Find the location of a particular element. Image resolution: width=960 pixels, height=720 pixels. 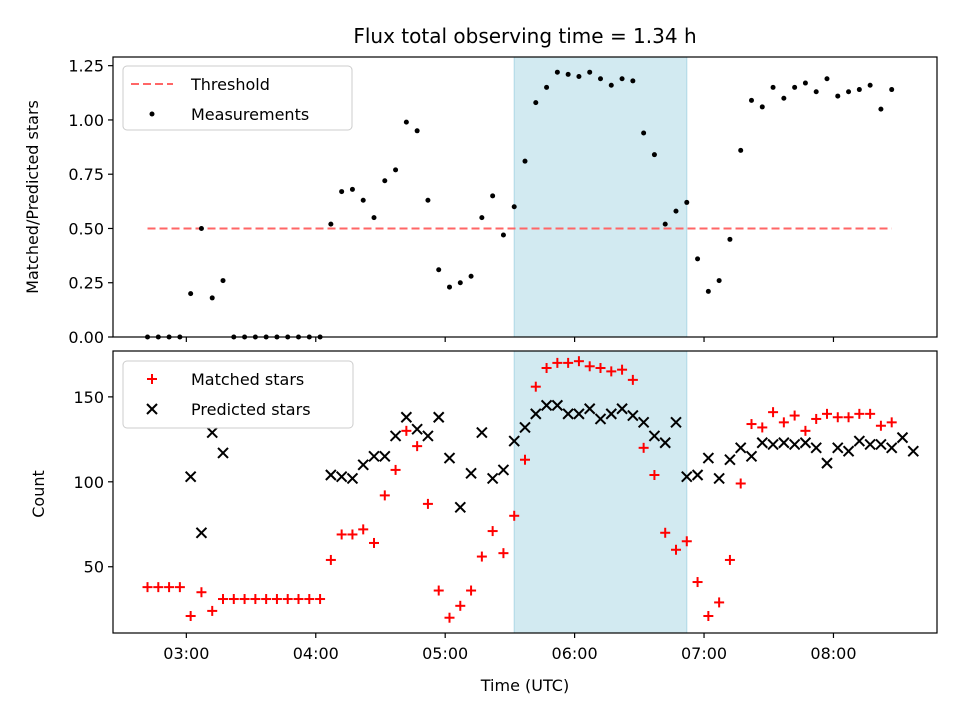

x-tick-label: 06:00 is located at coordinates (575, 653).